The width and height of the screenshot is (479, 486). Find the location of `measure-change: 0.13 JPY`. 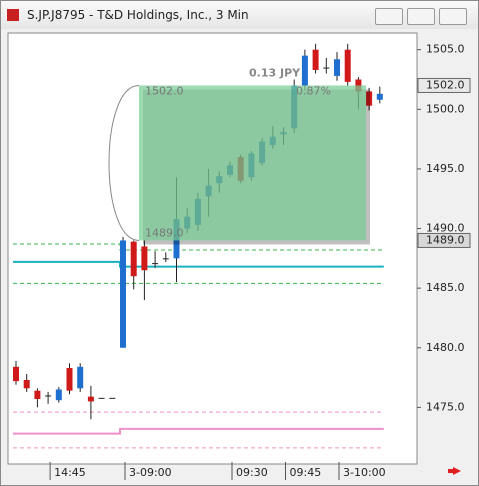

measure-change: 0.13 JPY is located at coordinates (275, 72).